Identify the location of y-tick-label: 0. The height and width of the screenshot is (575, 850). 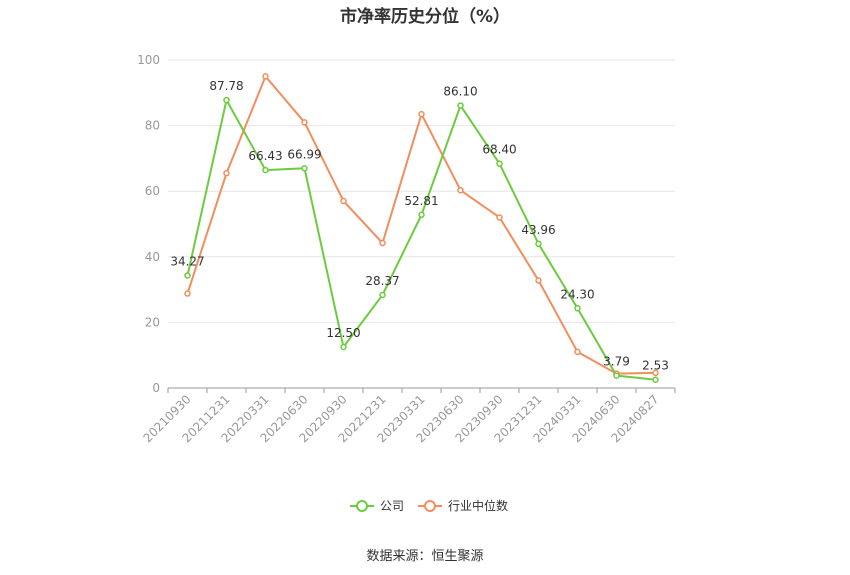
(156, 388).